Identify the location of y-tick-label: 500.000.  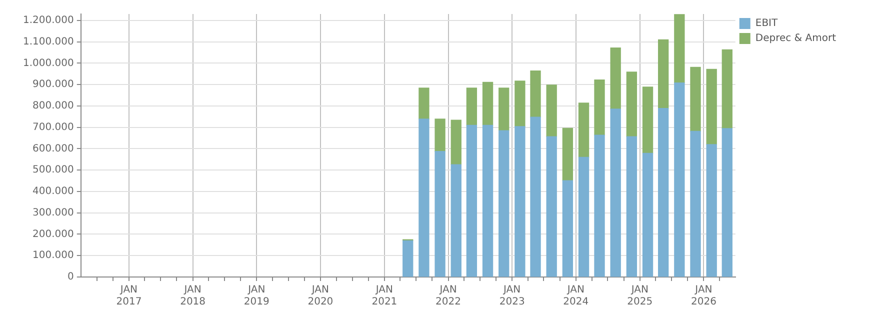
(53, 170).